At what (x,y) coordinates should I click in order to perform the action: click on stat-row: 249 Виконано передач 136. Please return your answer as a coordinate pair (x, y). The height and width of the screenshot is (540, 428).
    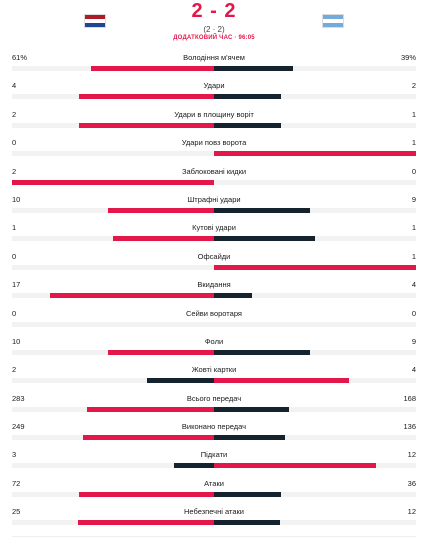
    Looking at the image, I should click on (214, 431).